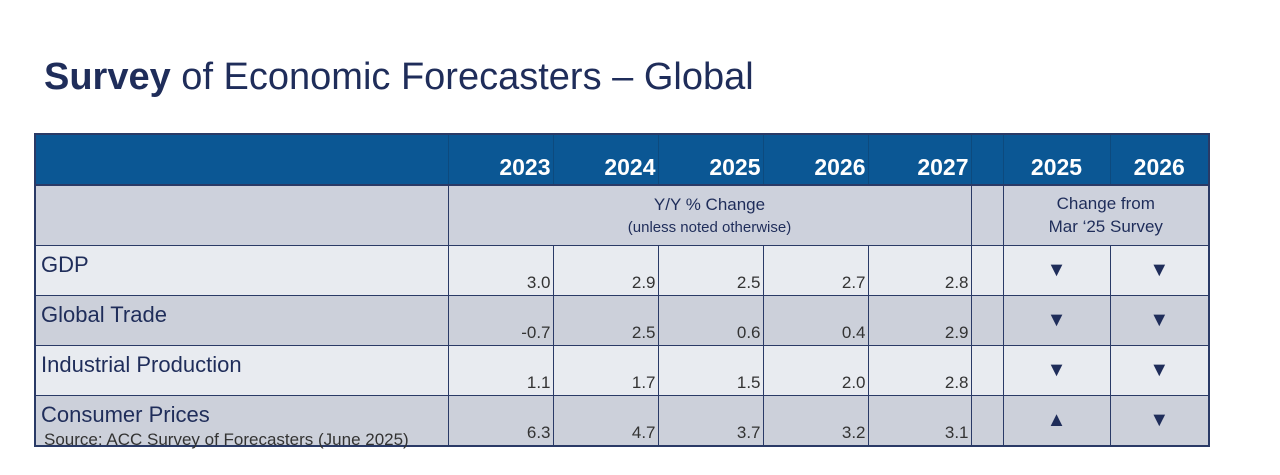  Describe the element at coordinates (241, 370) in the screenshot. I see `row-label: Industrial Production` at that location.